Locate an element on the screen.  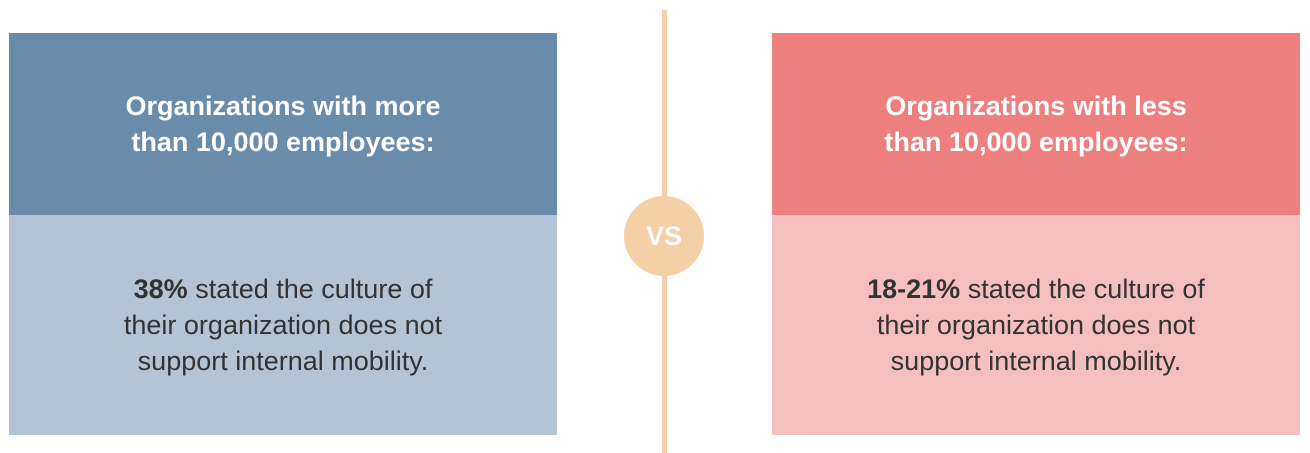
statement-line: 38% stated the culture of is located at coordinates (283, 289).